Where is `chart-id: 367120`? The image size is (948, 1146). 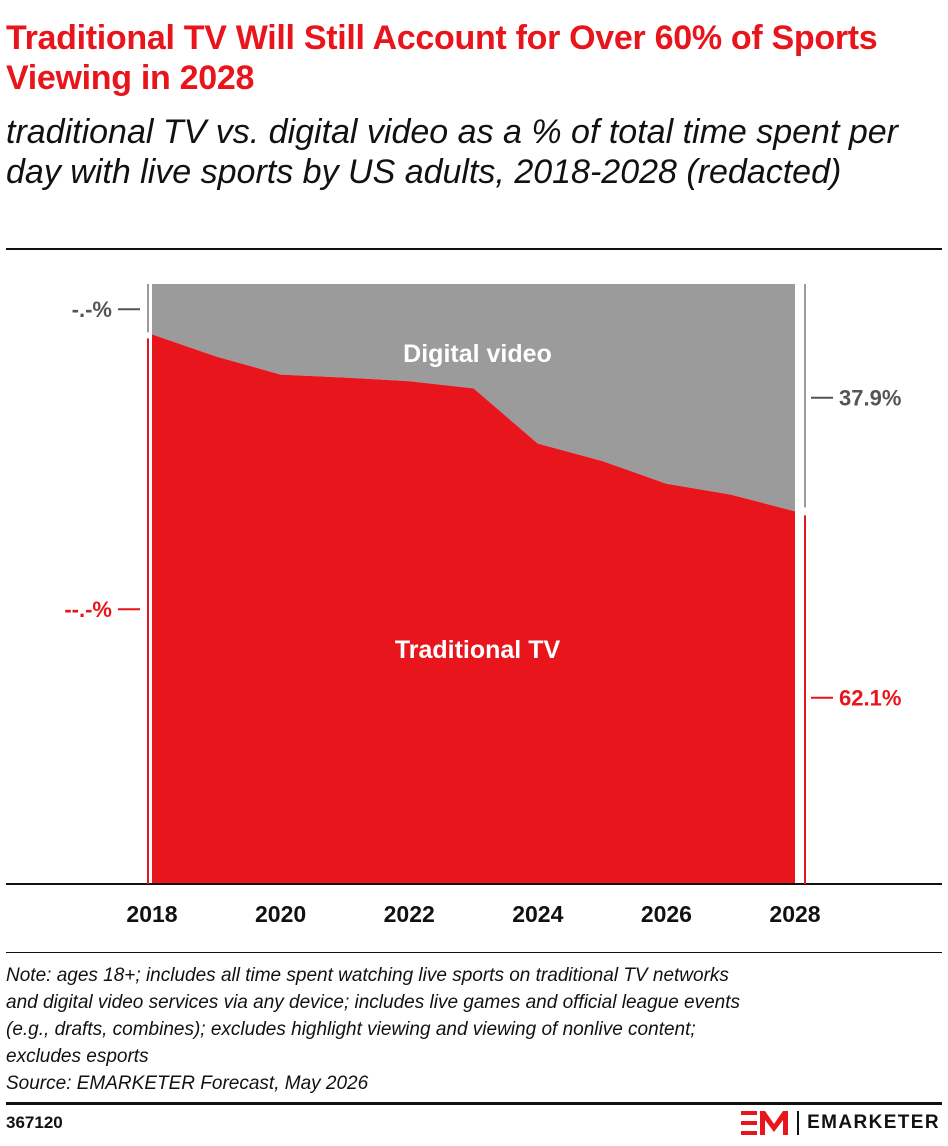 chart-id: 367120 is located at coordinates (34, 1122).